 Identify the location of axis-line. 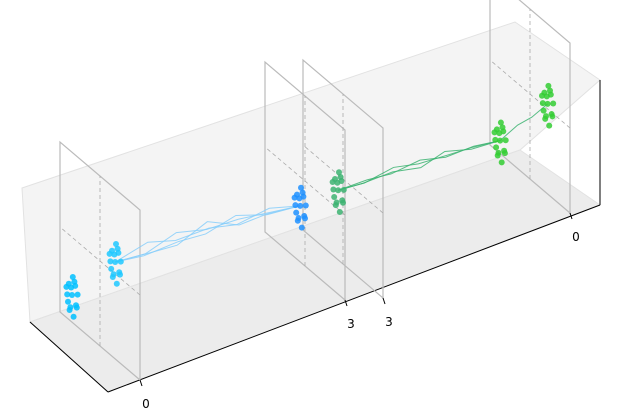
(69, 357).